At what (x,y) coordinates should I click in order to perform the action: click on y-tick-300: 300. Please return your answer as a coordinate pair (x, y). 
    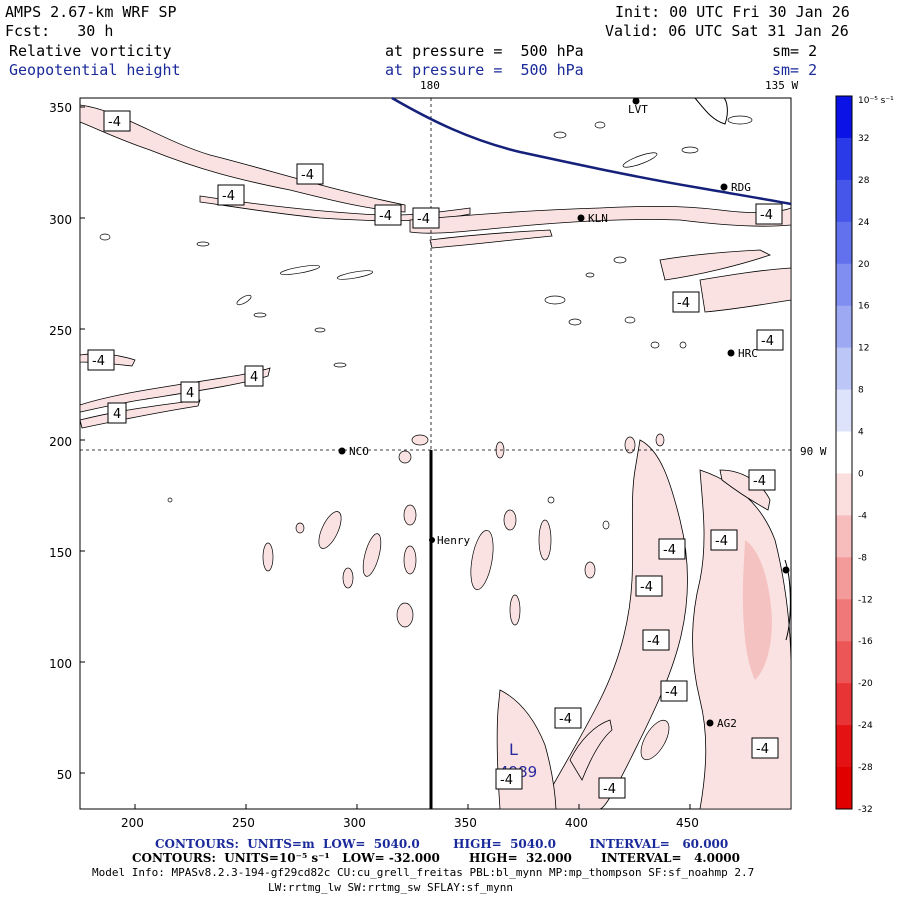
    Looking at the image, I should click on (60, 220).